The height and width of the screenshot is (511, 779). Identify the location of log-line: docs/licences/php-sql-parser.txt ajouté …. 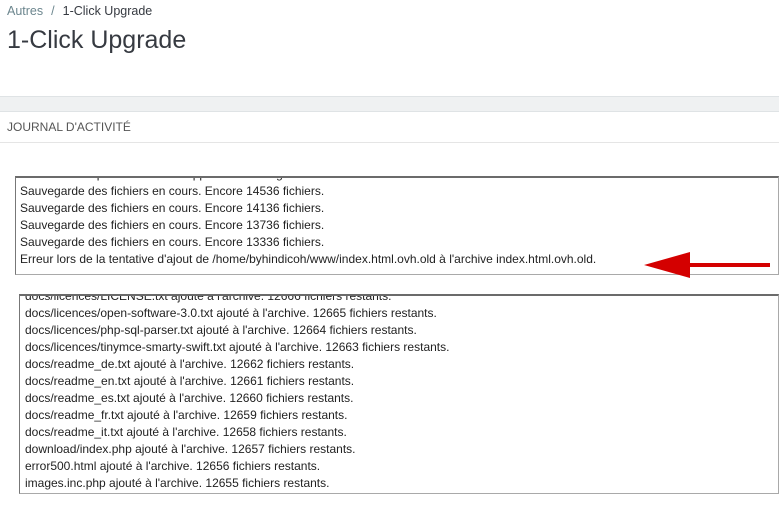
(221, 330).